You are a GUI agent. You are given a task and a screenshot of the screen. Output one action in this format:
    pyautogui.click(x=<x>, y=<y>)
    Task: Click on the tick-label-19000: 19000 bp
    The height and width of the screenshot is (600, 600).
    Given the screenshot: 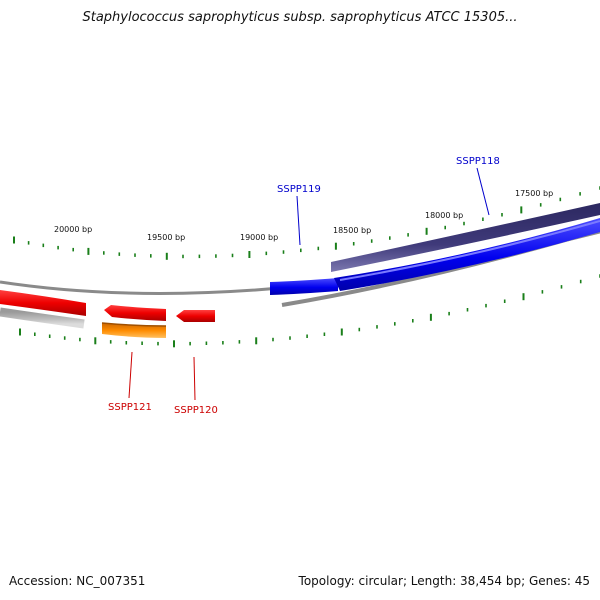 What is the action you would take?
    pyautogui.click(x=259, y=237)
    